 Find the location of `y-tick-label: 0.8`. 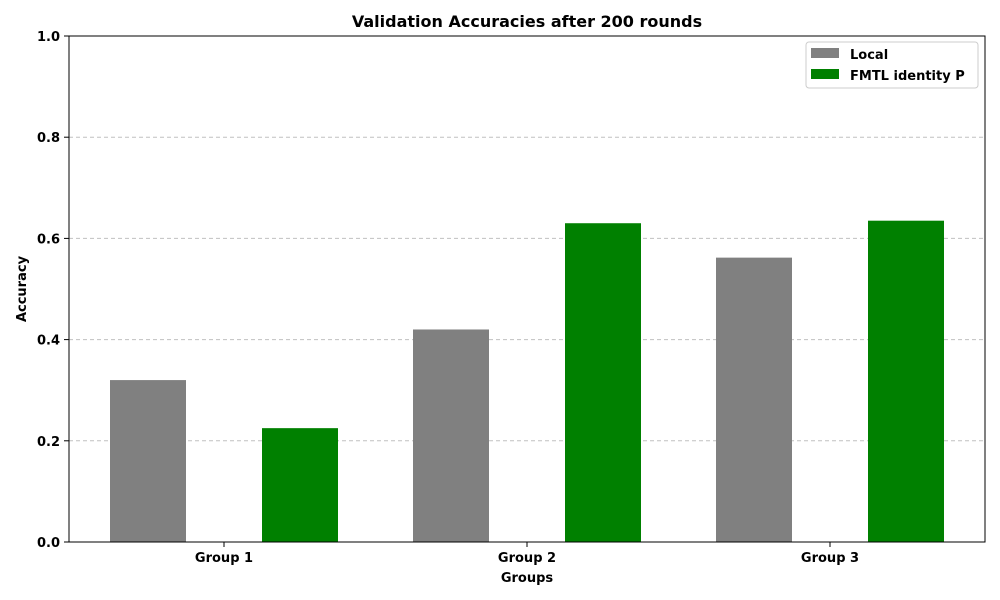

y-tick-label: 0.8 is located at coordinates (48, 138).